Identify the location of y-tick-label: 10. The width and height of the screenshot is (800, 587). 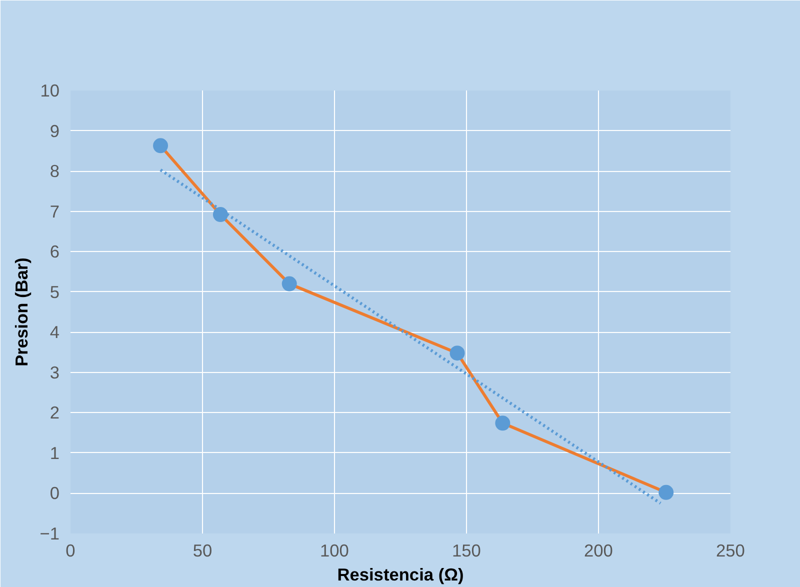
(50, 90).